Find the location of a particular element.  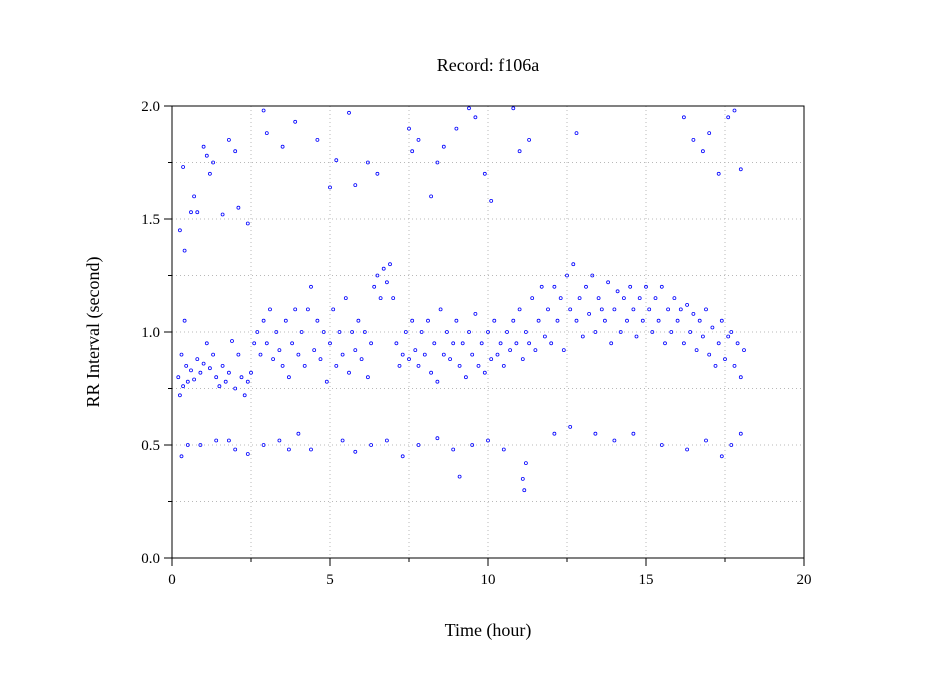

chart-title: Record: f106a is located at coordinates (488, 65).